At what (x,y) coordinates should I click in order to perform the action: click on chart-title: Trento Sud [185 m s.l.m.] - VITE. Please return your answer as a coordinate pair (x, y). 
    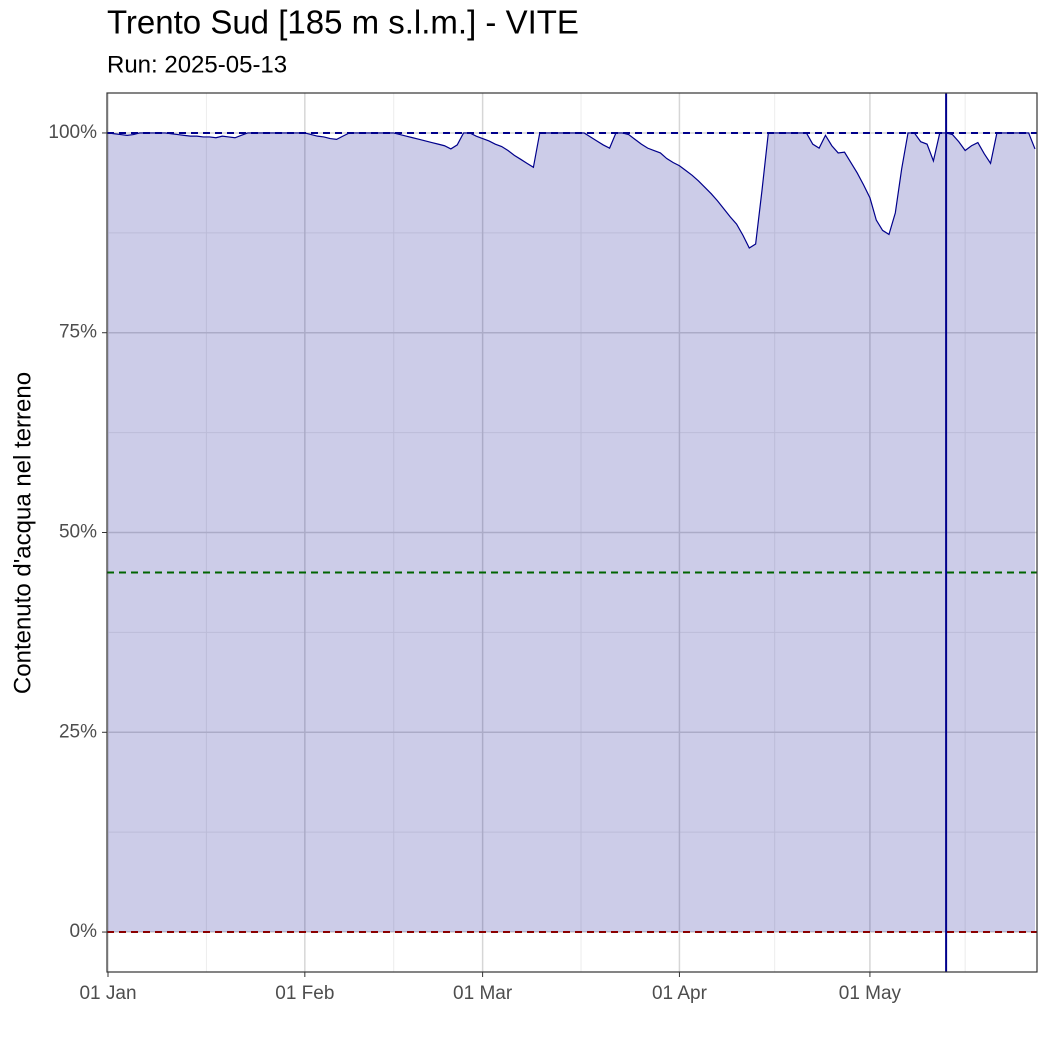
    Looking at the image, I should click on (343, 22).